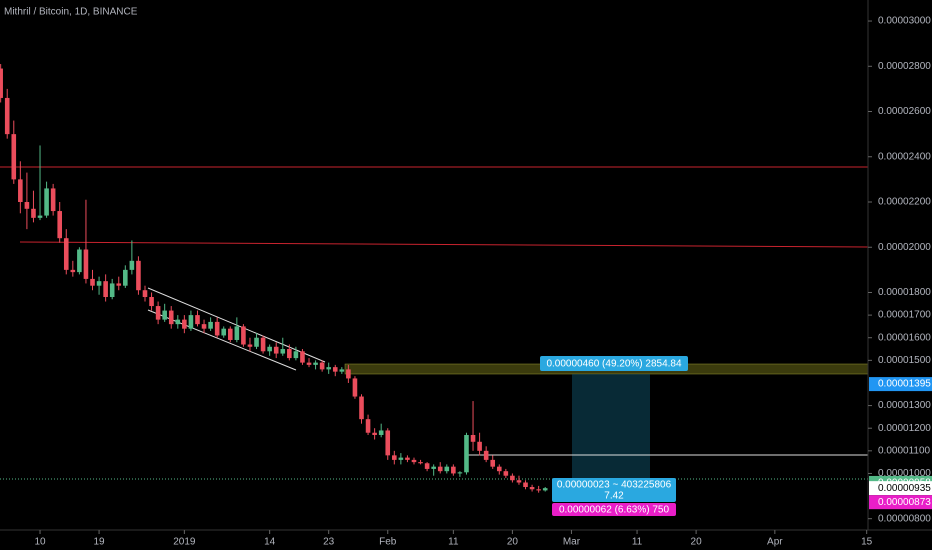 The image size is (932, 550). I want to click on y-tick-label: 0.00003000, so click(904, 21).